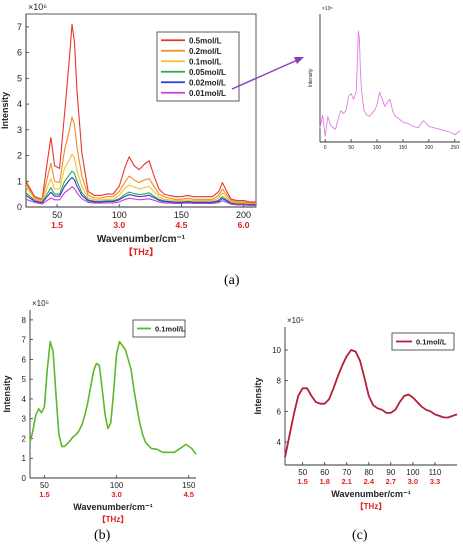 This screenshot has width=463, height=555. What do you see at coordinates (258, 395) in the screenshot?
I see `c-y-axis-label: Intensity` at bounding box center [258, 395].